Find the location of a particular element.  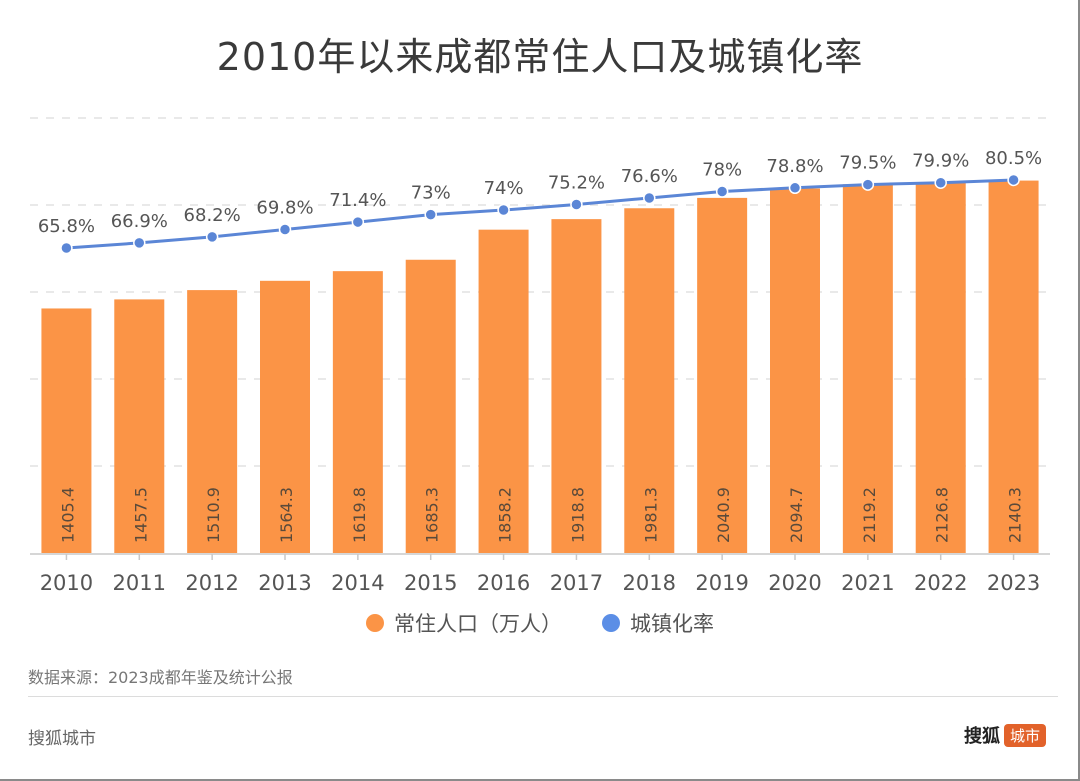

x-tick-label: 2012 is located at coordinates (211, 583).